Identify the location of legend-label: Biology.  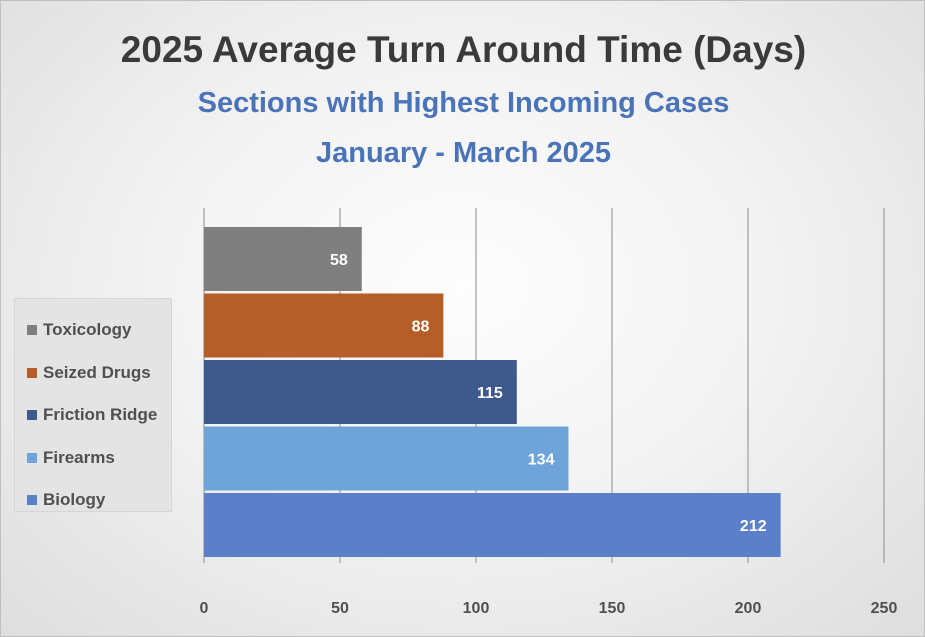
(74, 500).